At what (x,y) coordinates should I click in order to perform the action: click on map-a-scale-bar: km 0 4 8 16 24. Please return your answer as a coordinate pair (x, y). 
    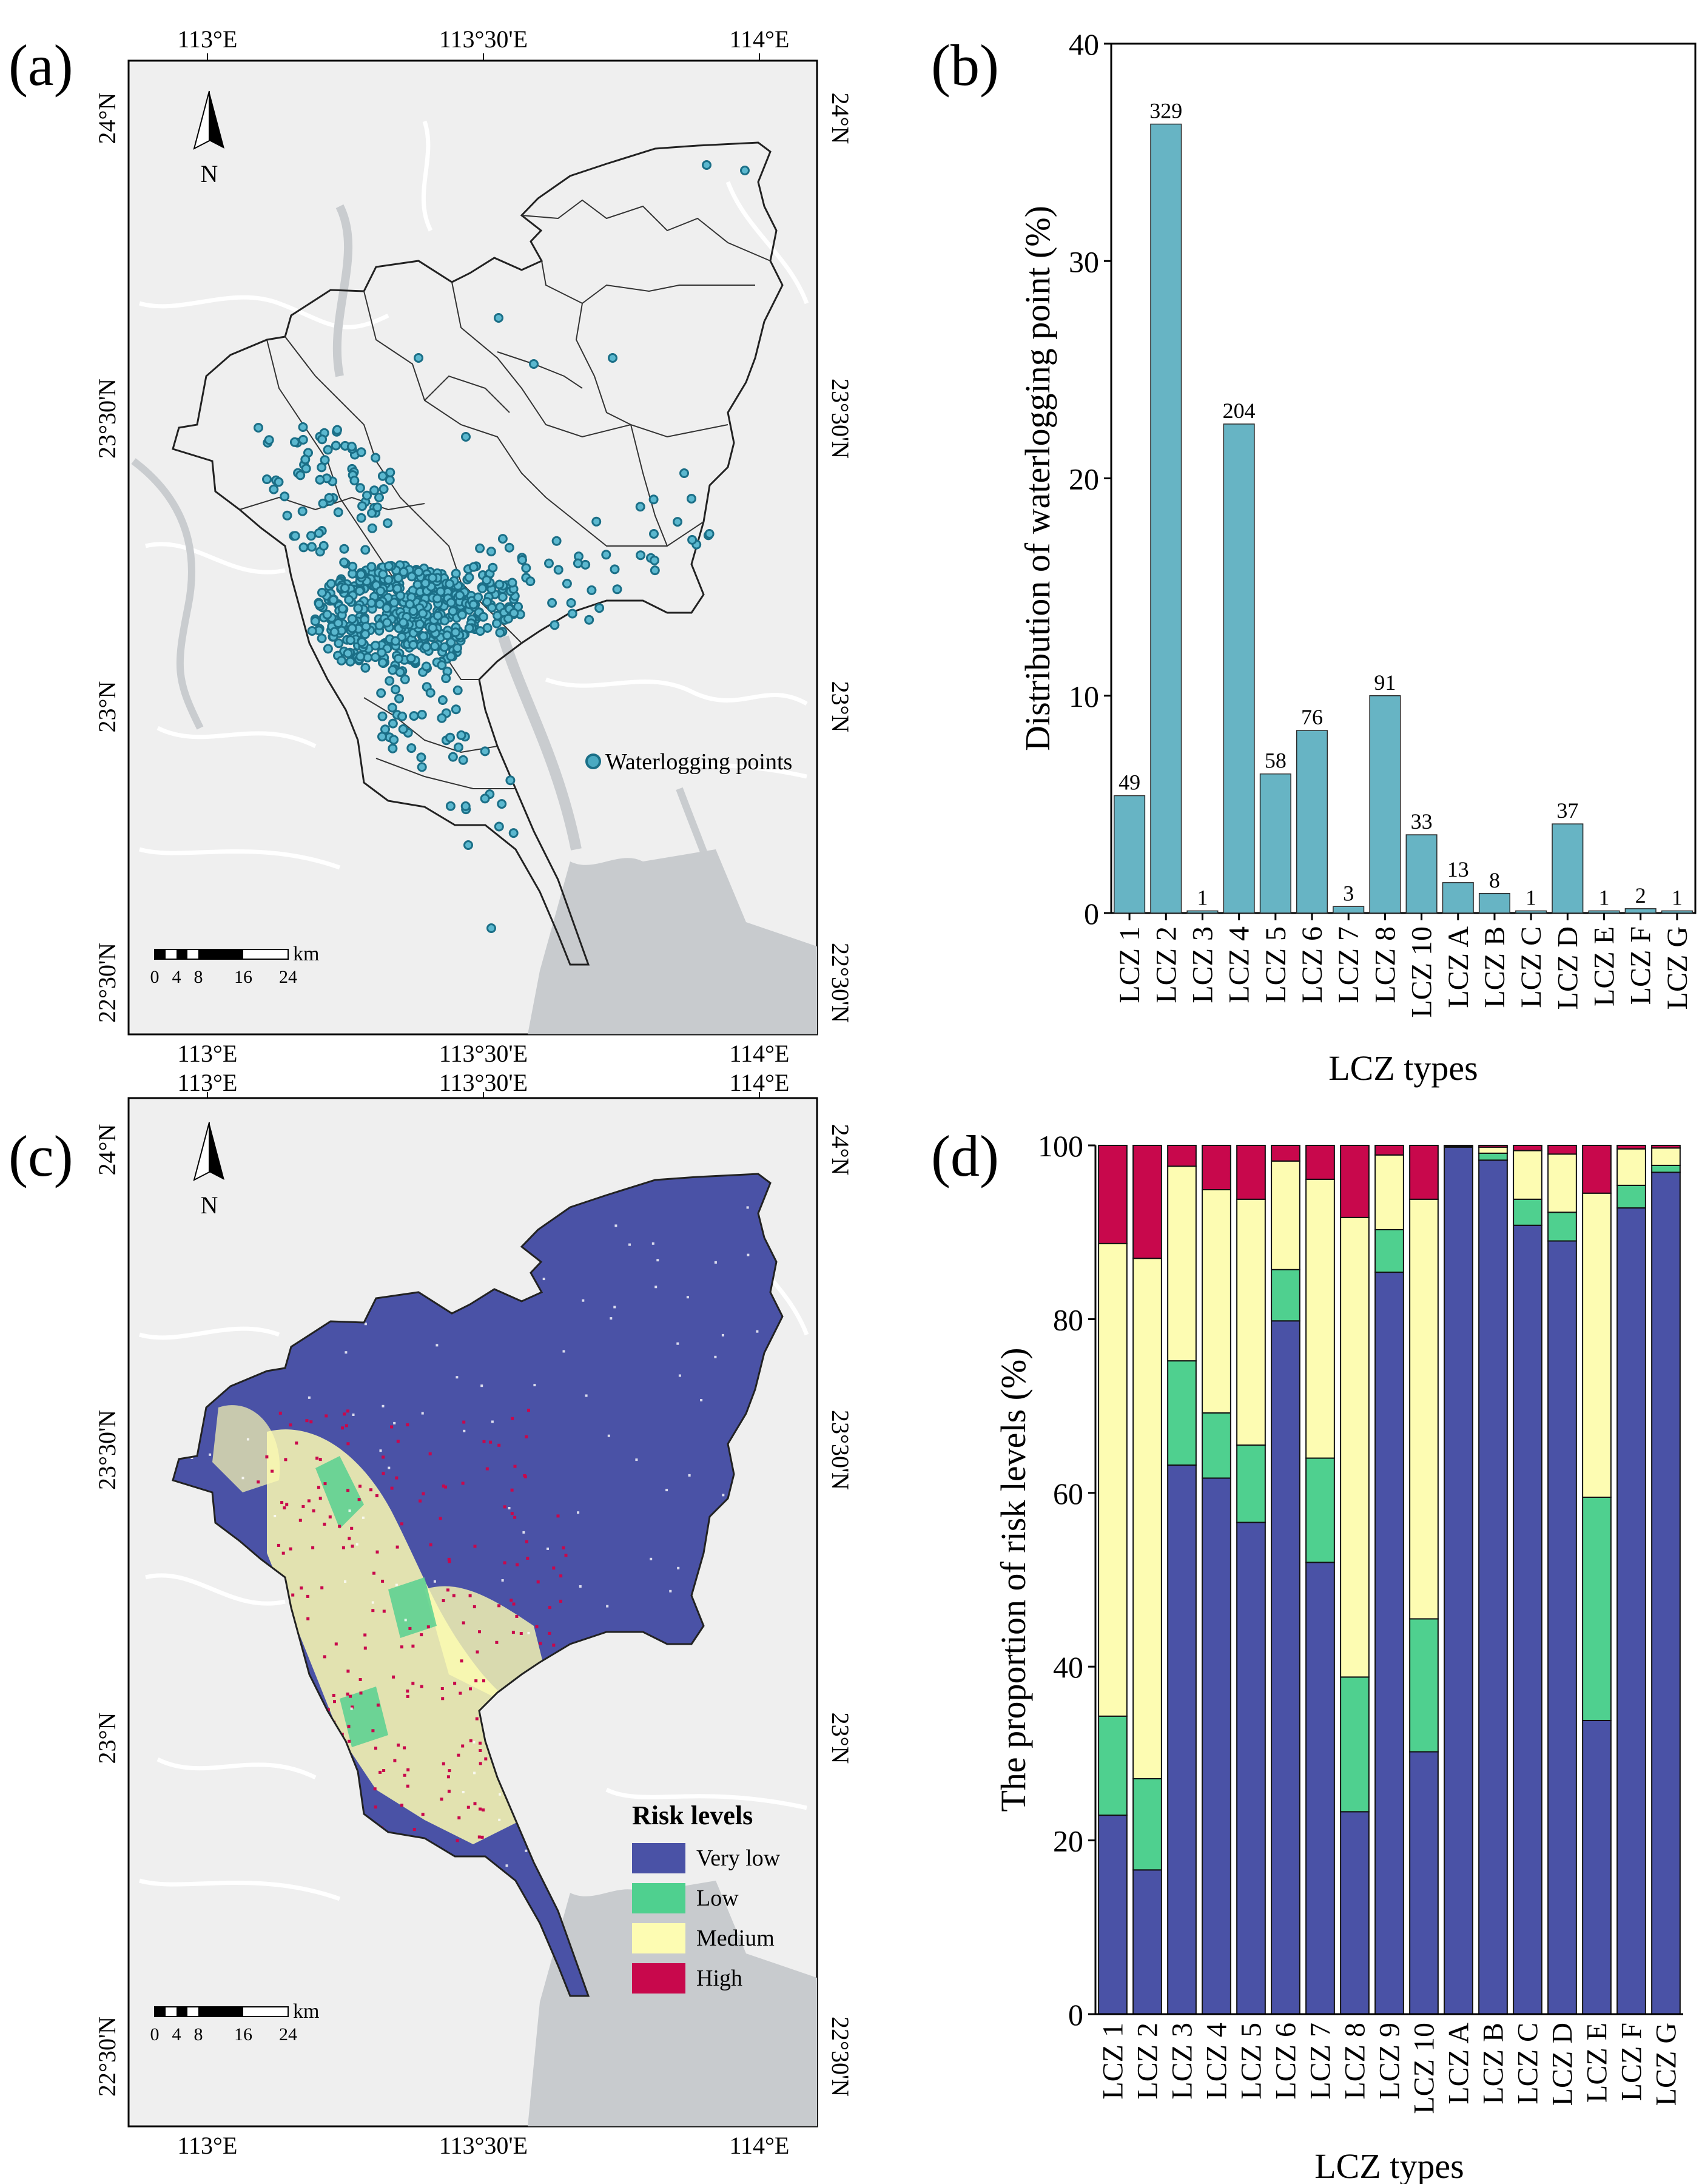
    Looking at the image, I should click on (235, 965).